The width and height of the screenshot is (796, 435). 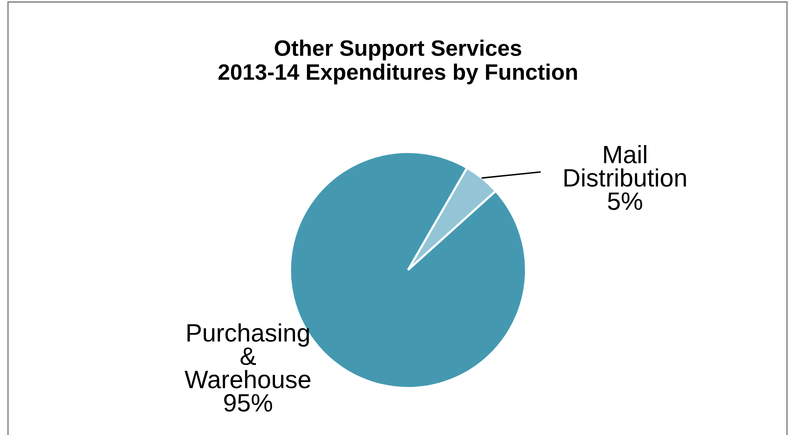 I want to click on data-label: 95%, so click(x=248, y=403).